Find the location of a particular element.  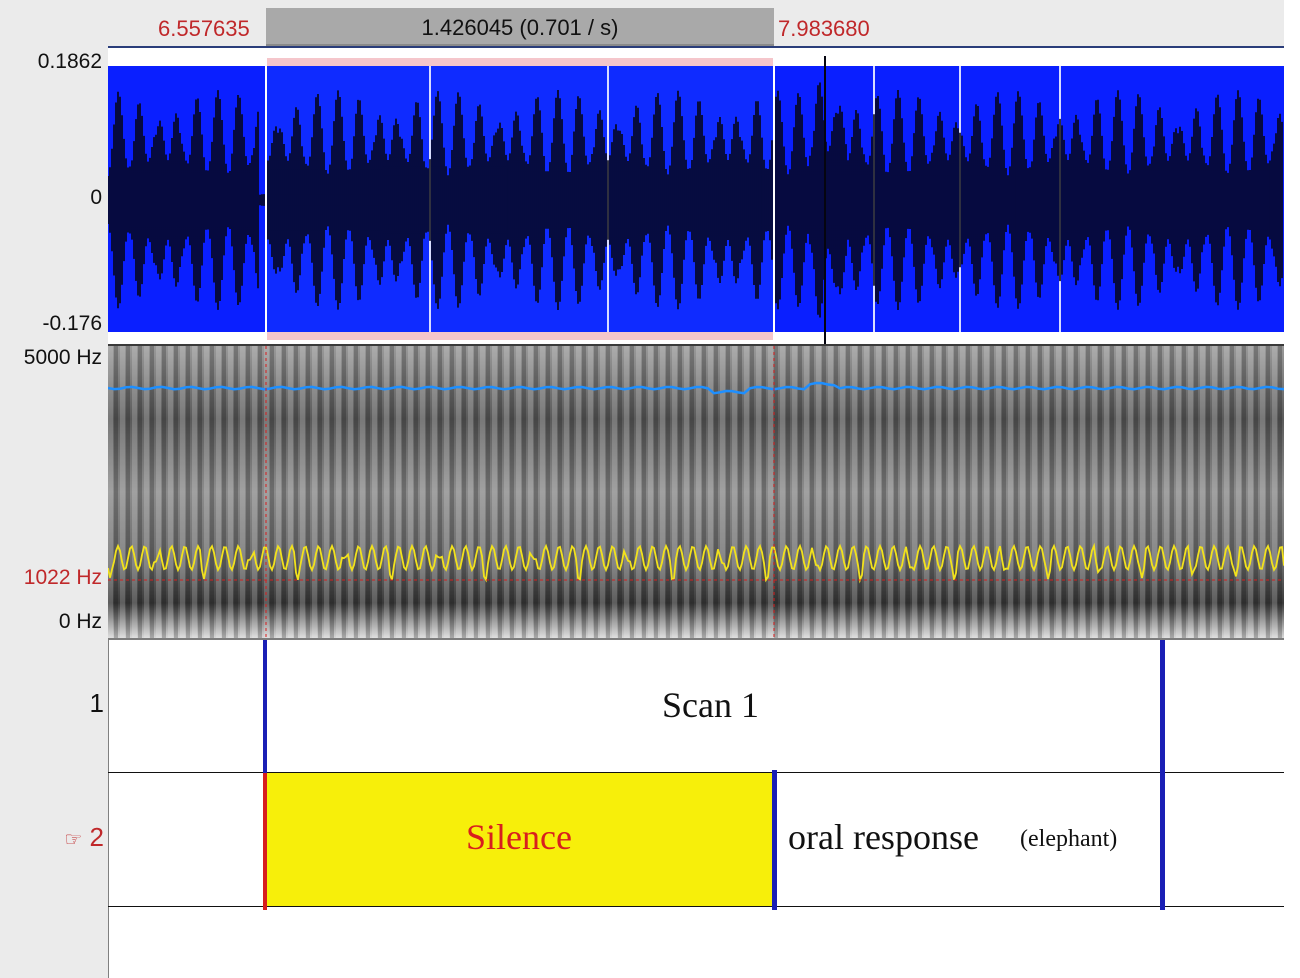

silence-label: Silence is located at coordinates (519, 837).